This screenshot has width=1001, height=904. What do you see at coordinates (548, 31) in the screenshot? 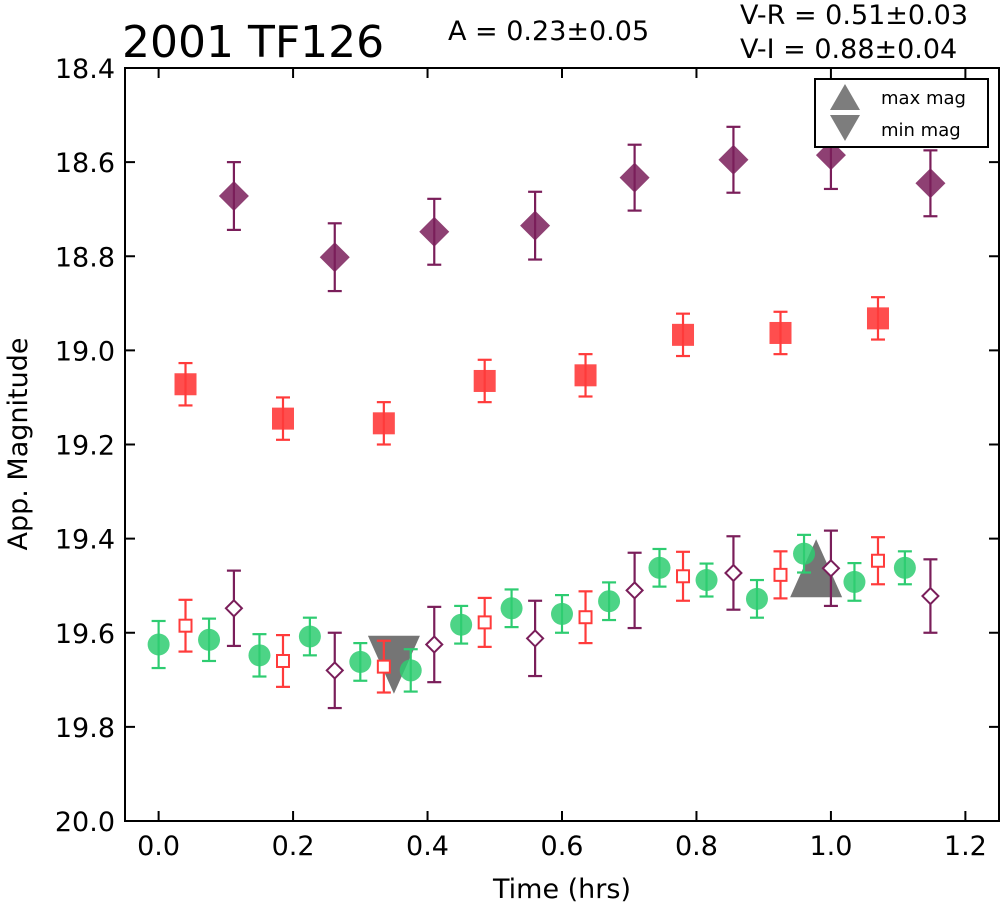
I see `amplitude-annotation: A = 0.23±0.05` at bounding box center [548, 31].